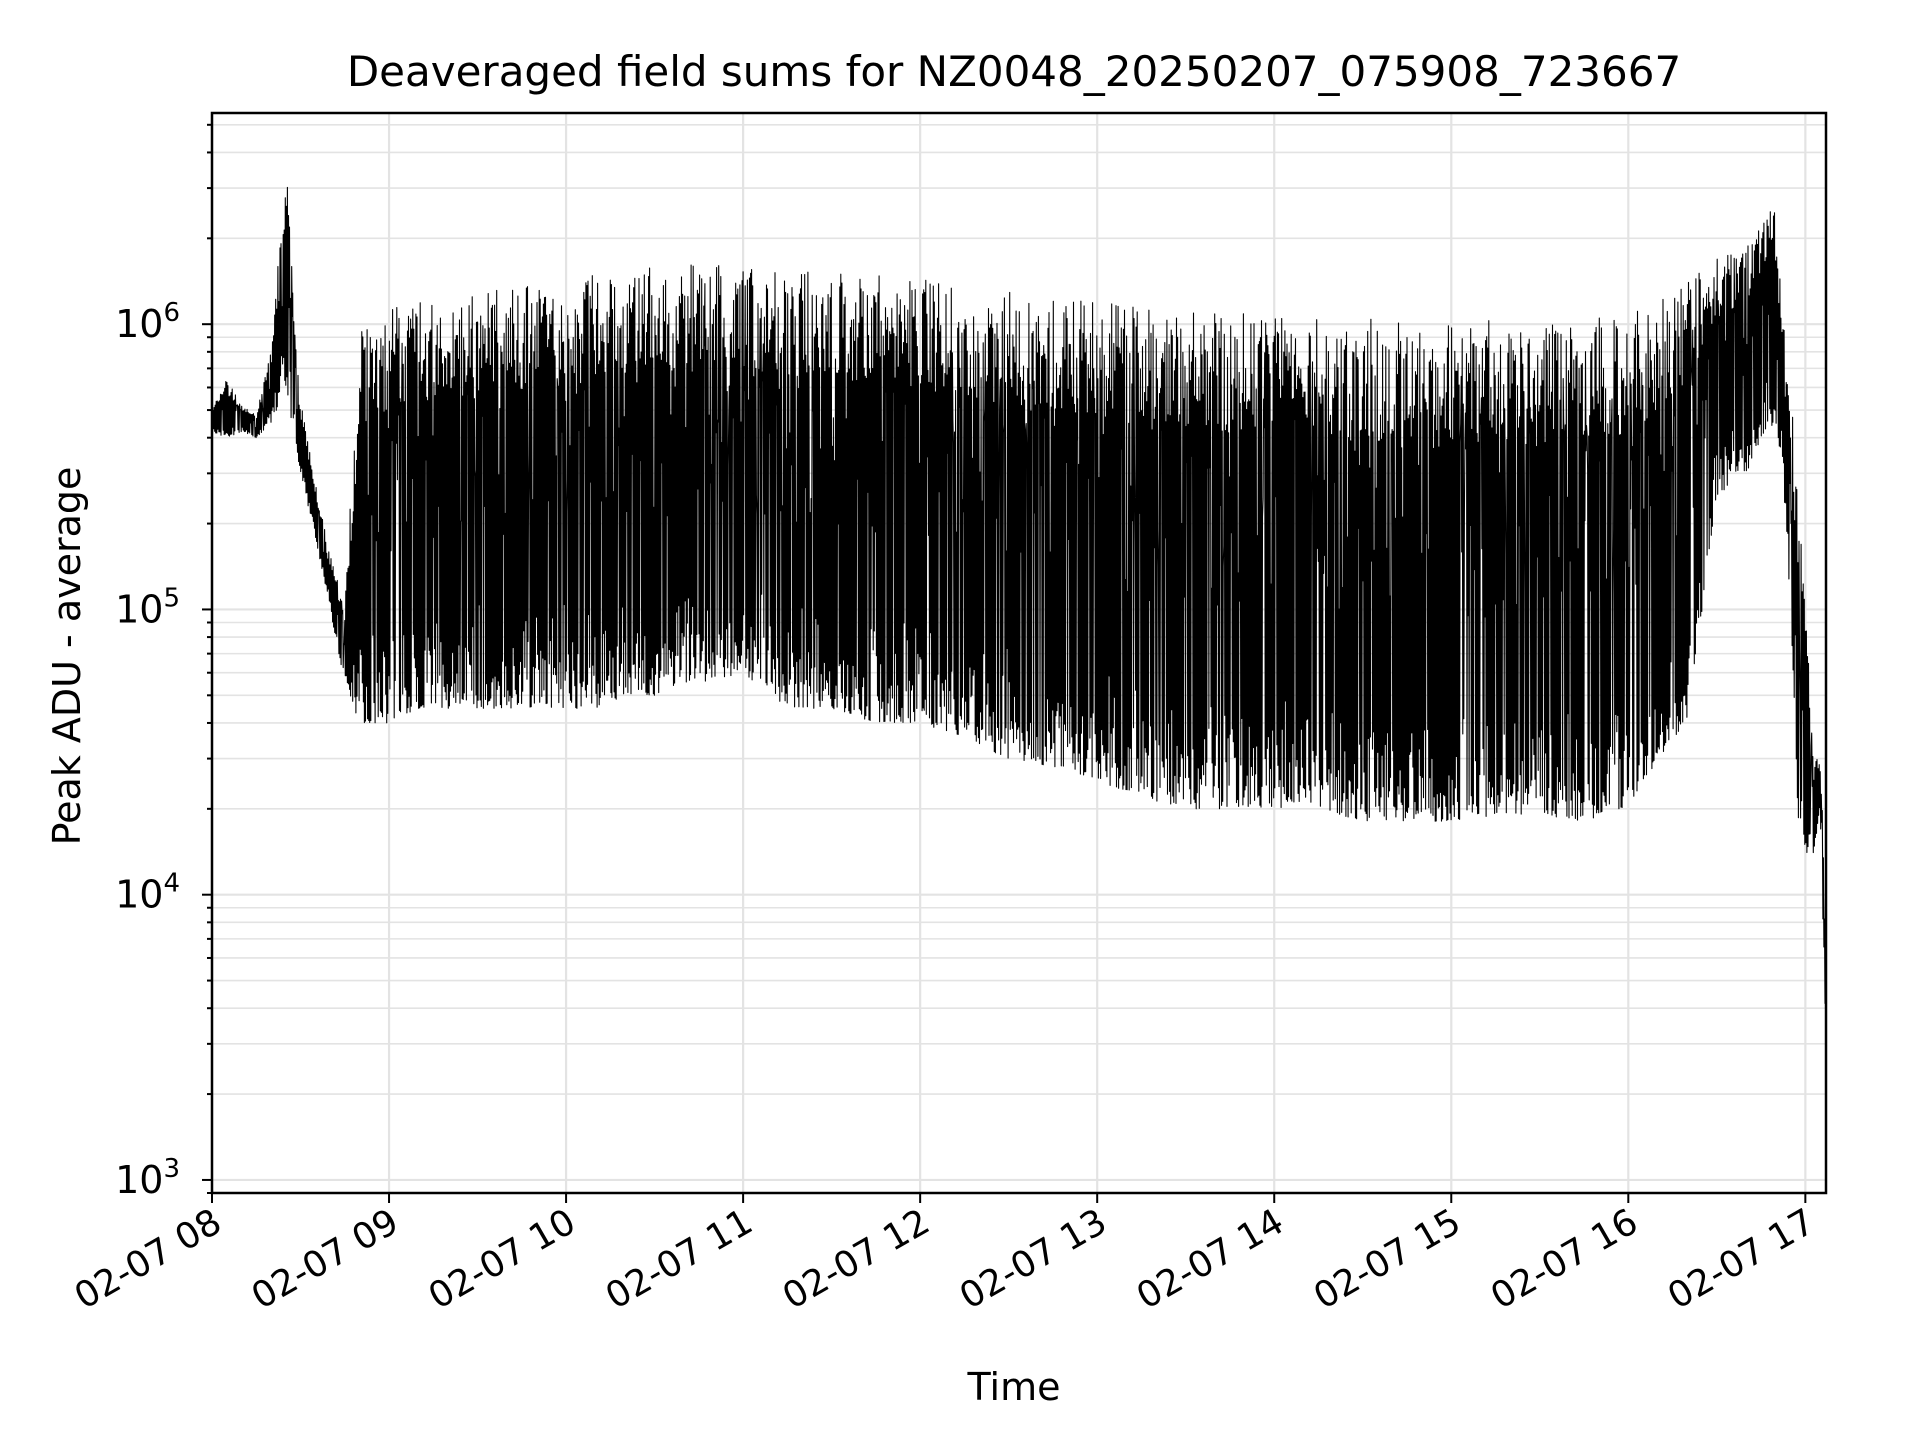  Describe the element at coordinates (1033, 1259) in the screenshot. I see `x-tick-label: 02-07 13` at that location.